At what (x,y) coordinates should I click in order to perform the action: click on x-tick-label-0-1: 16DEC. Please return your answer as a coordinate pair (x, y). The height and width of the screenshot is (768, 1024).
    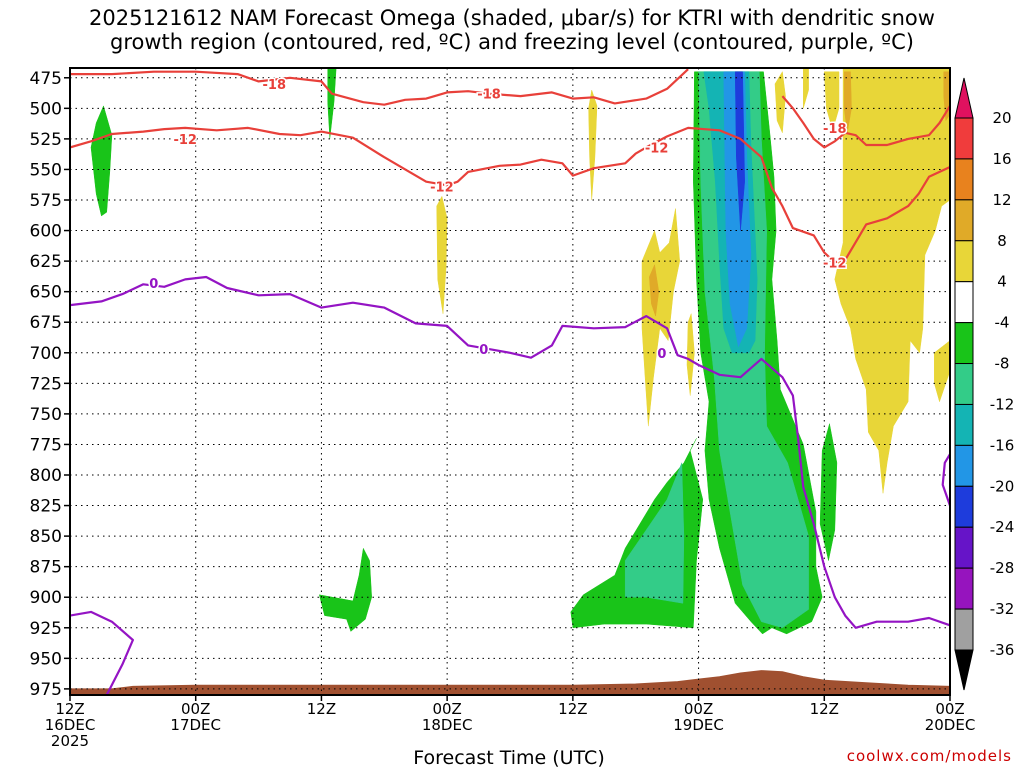
    Looking at the image, I should click on (70, 725).